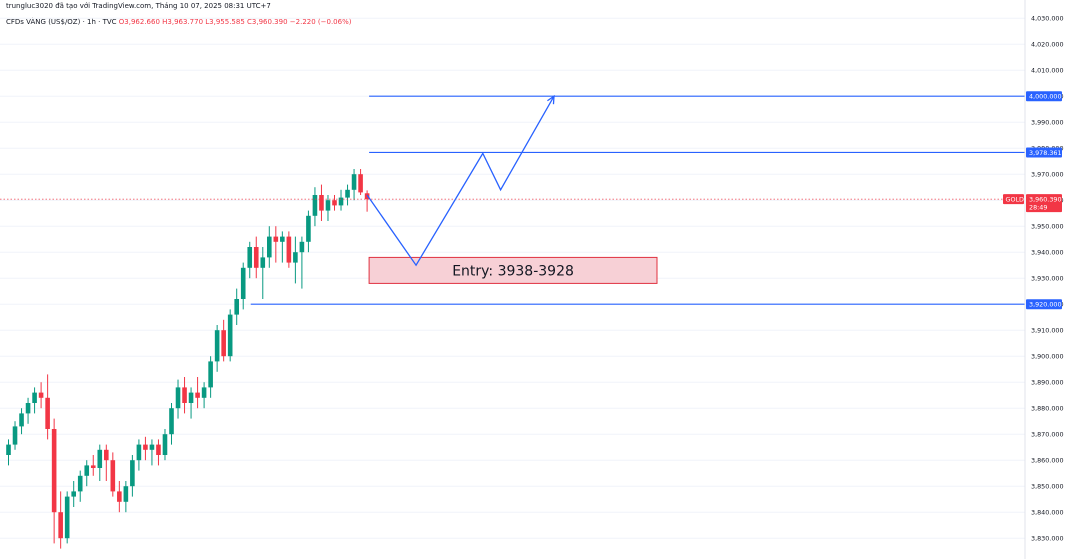 Image resolution: width=1070 pixels, height=559 pixels. I want to click on axis-tick-label: 4,030.000, so click(1047, 19).